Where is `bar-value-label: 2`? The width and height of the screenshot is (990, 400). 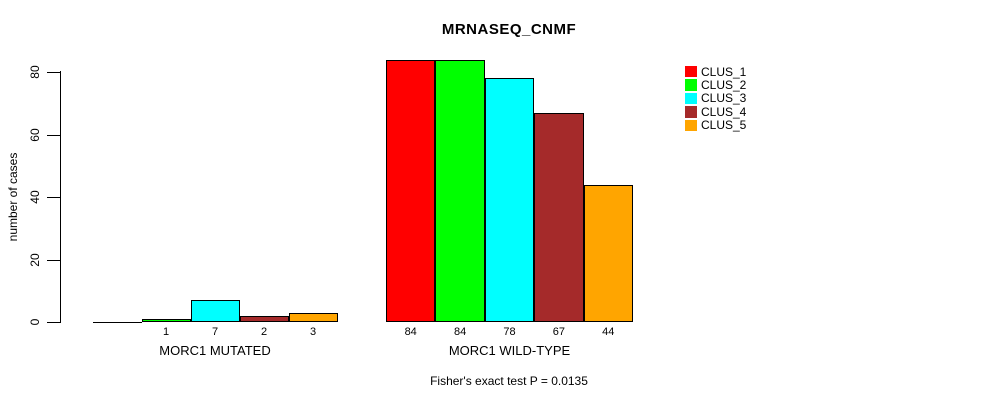
bar-value-label: 2 is located at coordinates (264, 332).